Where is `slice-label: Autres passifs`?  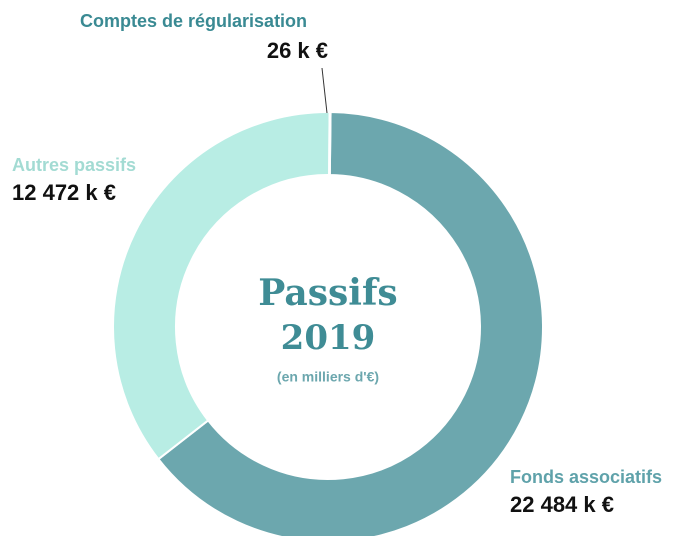
slice-label: Autres passifs is located at coordinates (74, 165).